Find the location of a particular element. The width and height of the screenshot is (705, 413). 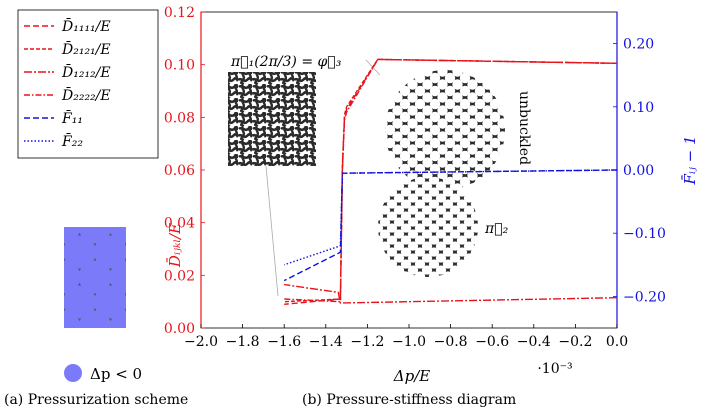

right-tick-label: 0.00 is located at coordinates (638, 171).